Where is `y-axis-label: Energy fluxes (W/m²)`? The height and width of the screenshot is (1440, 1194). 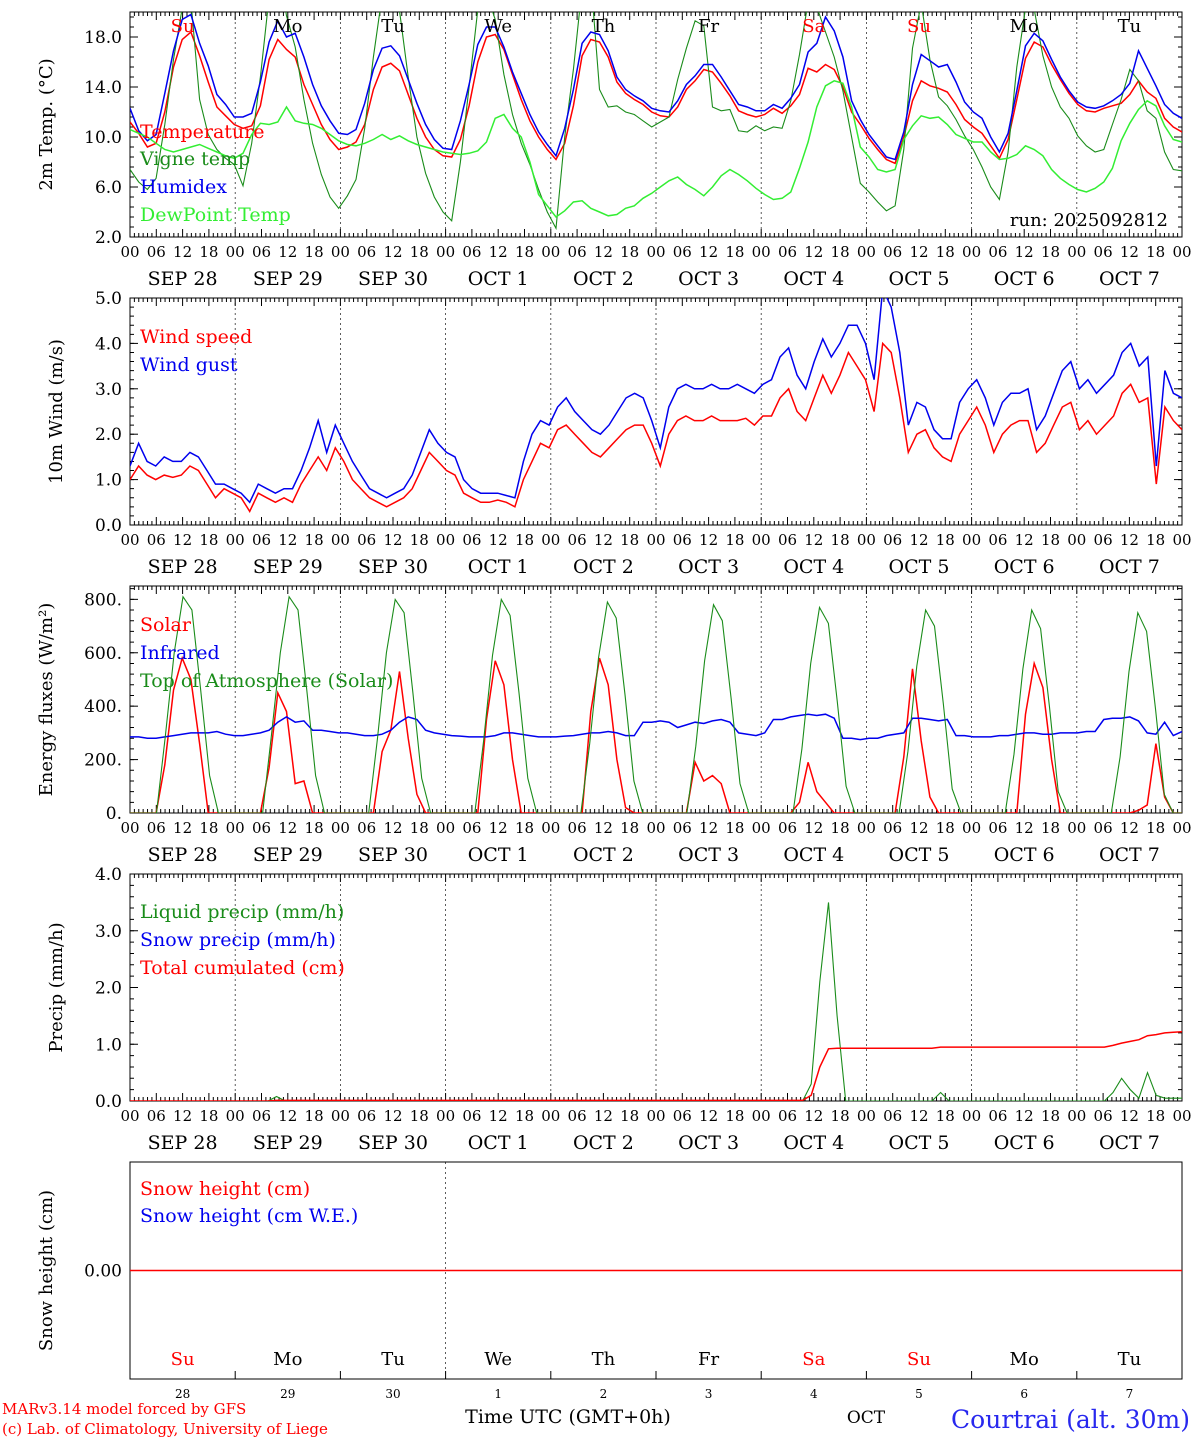
y-axis-label: Energy fluxes (W/m²) is located at coordinates (46, 700).